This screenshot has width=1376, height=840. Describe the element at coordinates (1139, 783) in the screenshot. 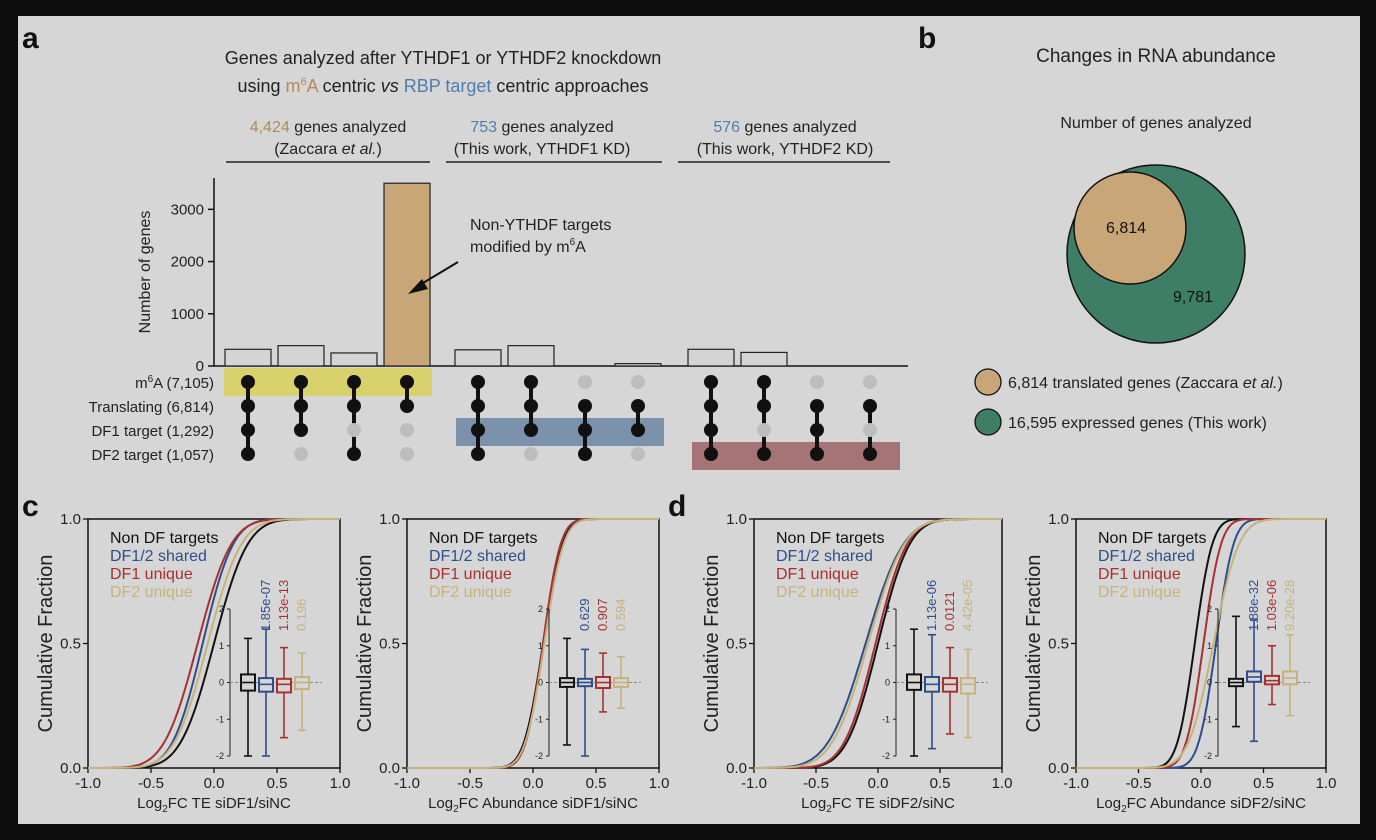

I see `x-tick-label: -0.5` at that location.